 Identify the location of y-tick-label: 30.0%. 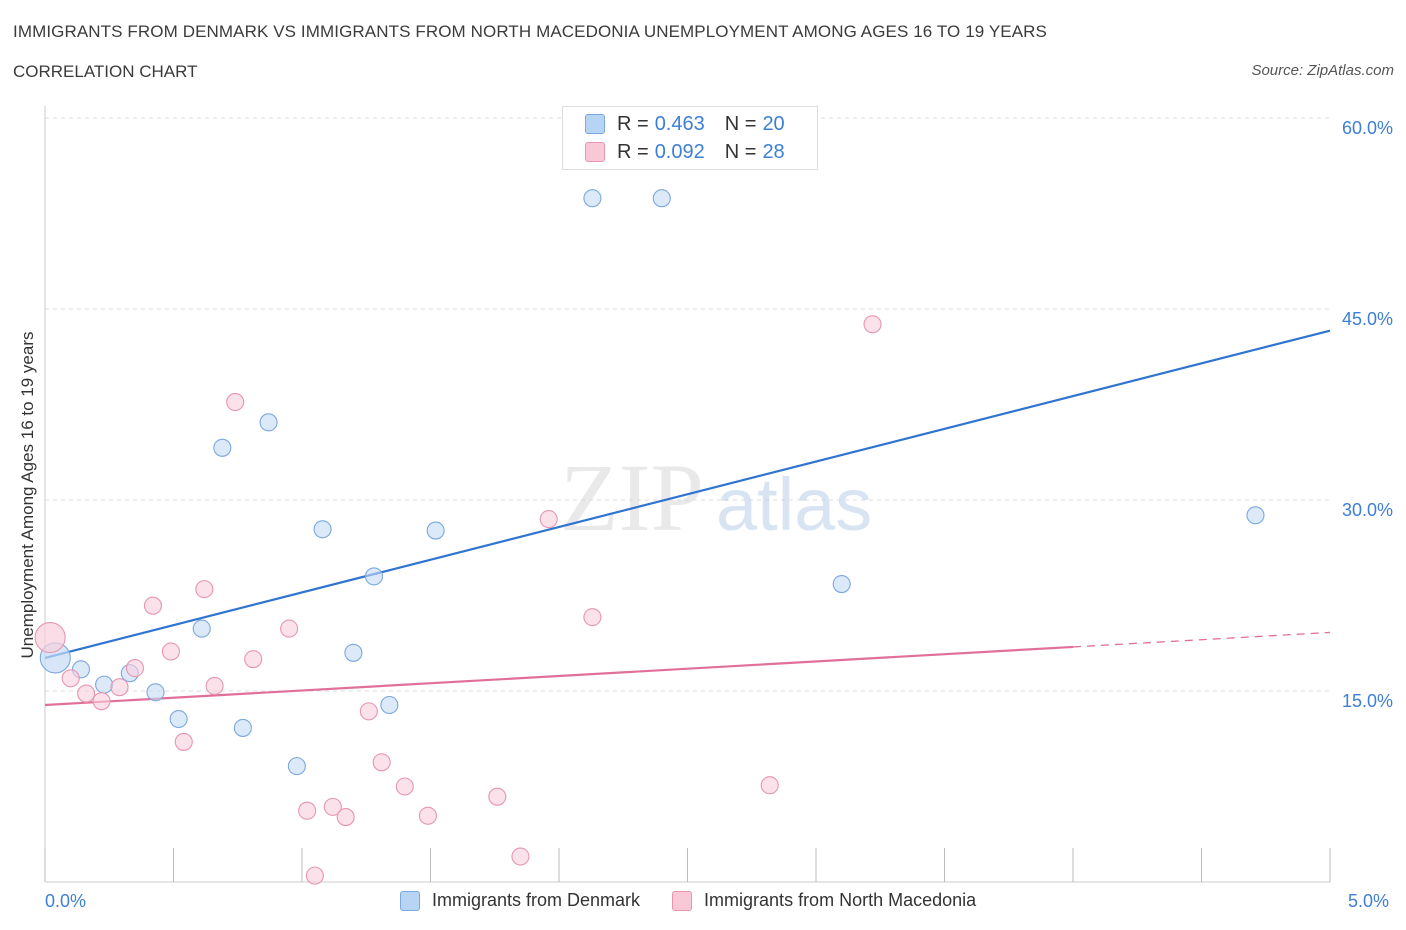
(1367, 510).